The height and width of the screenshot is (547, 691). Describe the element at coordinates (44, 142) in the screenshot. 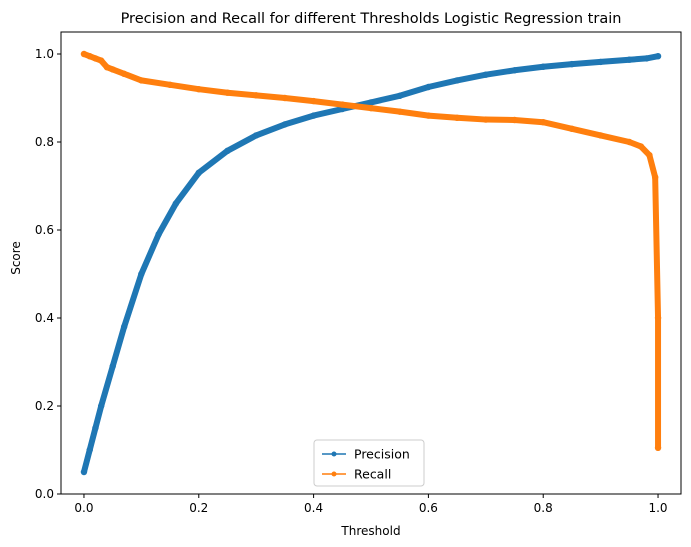

I see `y-tick-label: 0.8` at that location.